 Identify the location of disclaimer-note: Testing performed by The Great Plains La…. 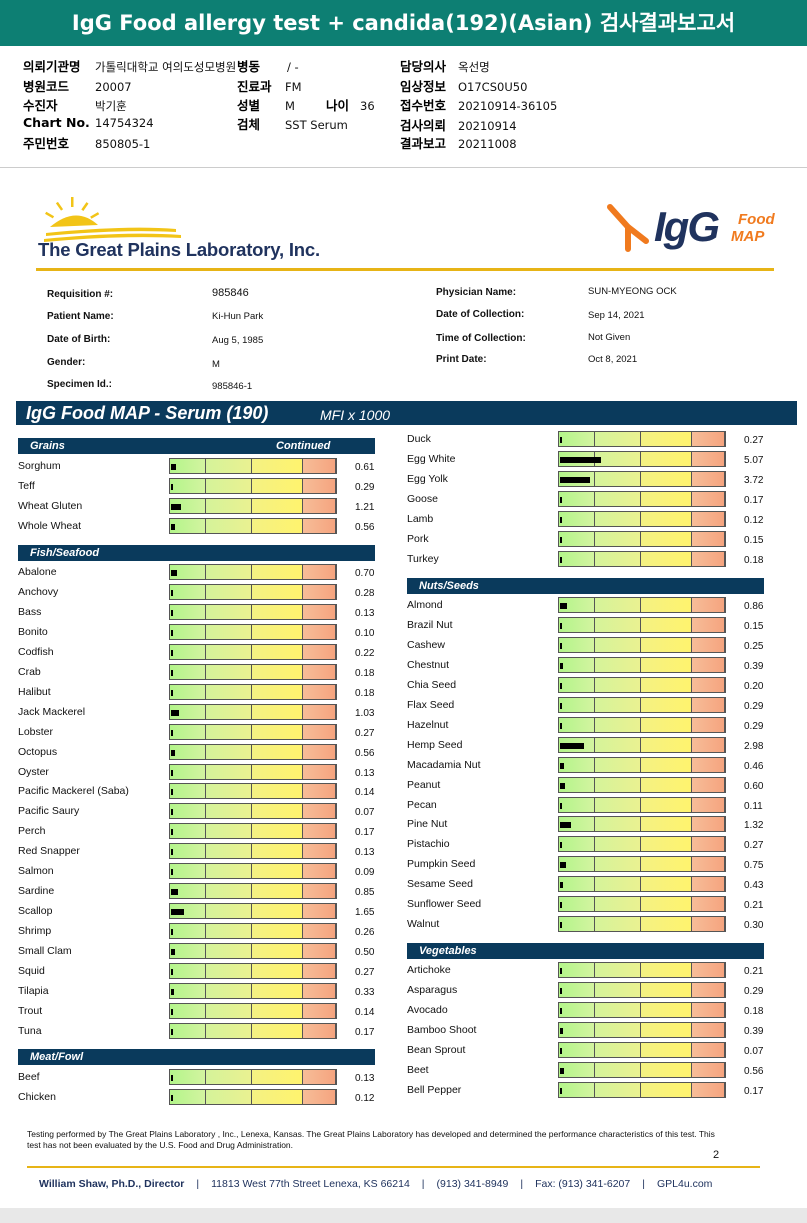
(371, 1139).